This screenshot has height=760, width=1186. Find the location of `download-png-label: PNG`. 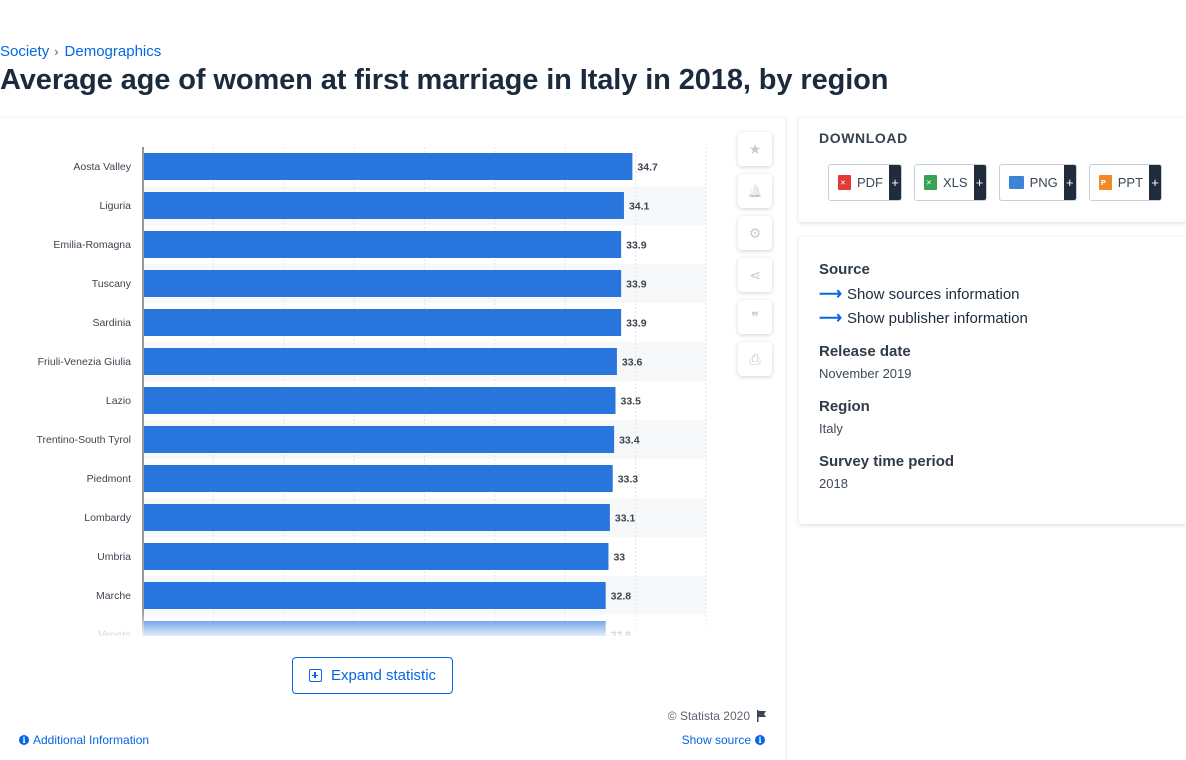

download-png-label: PNG is located at coordinates (1043, 182).